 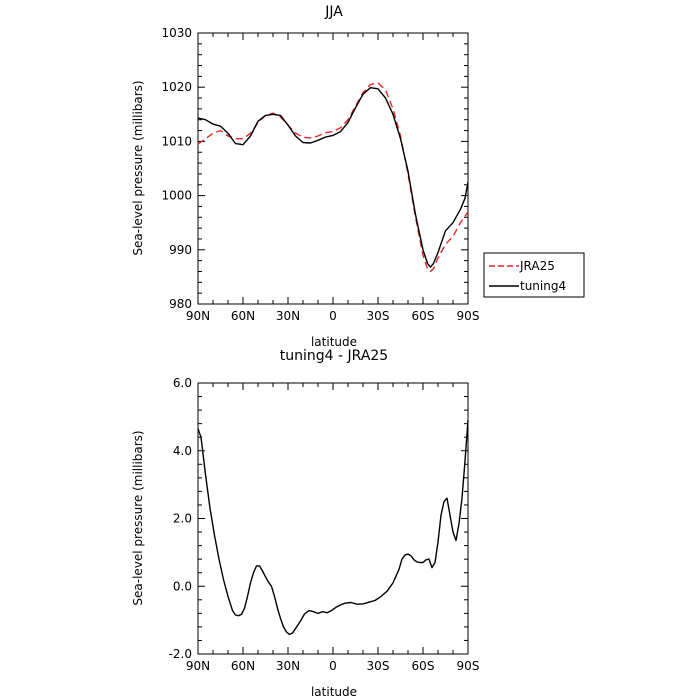 What do you see at coordinates (333, 528) in the screenshot?
I see `series-line-difference` at bounding box center [333, 528].